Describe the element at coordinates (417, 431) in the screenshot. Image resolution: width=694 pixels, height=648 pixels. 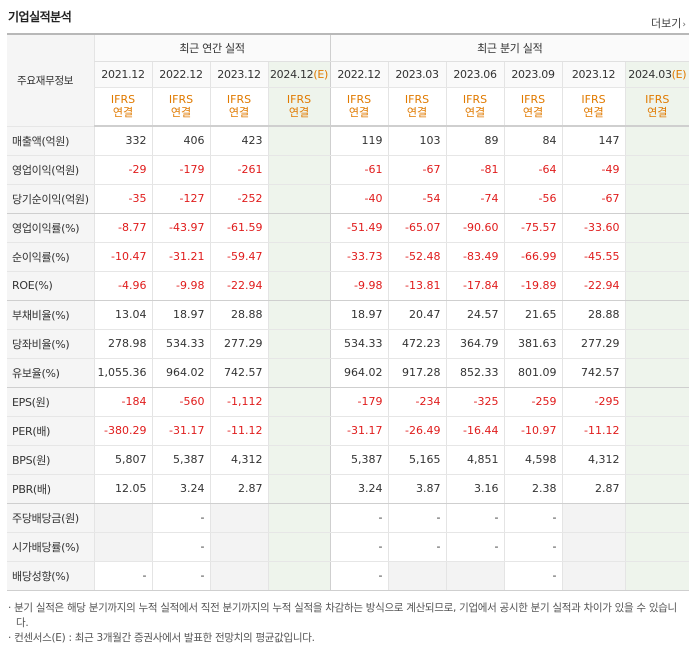
I see `table-cell: -26.49` at that location.